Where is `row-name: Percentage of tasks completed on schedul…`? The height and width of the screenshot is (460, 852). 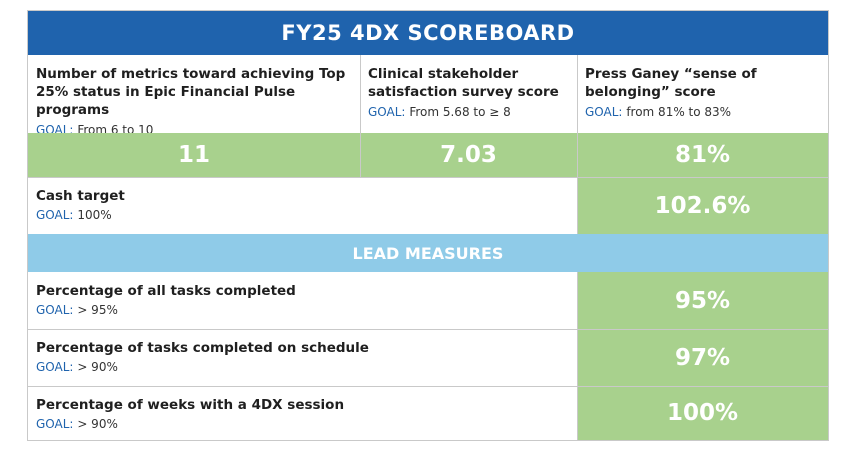 row-name: Percentage of tasks completed on schedul… is located at coordinates (202, 348).